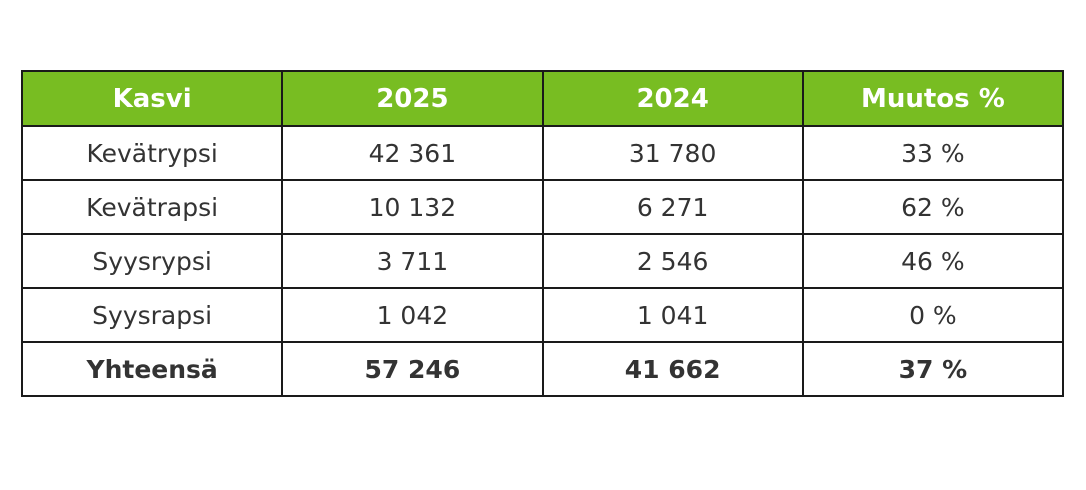  I want to click on header-cell-2024: 2024, so click(672, 98).